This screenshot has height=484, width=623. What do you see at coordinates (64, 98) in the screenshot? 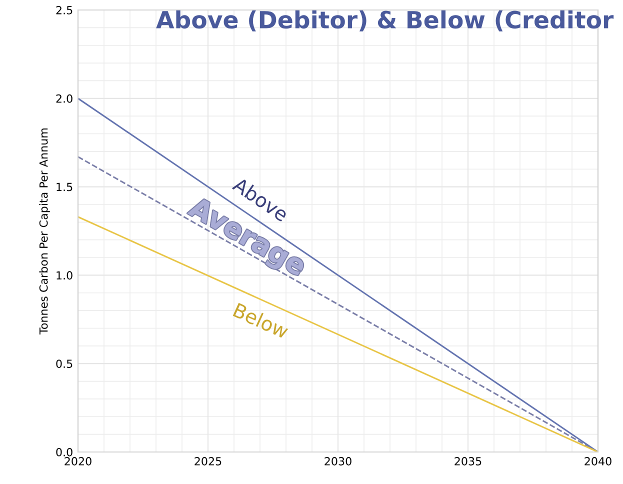
I see `y-tick-label: 2.0` at bounding box center [64, 98].